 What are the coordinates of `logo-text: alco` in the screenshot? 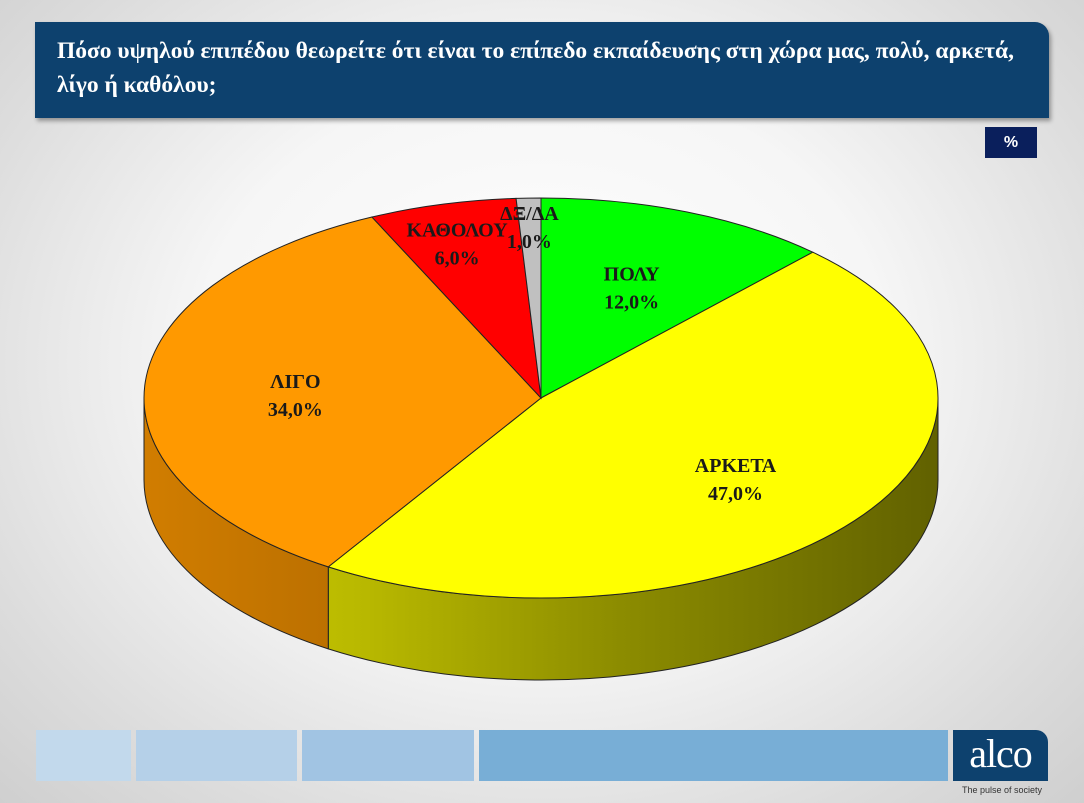 It's located at (1001, 753).